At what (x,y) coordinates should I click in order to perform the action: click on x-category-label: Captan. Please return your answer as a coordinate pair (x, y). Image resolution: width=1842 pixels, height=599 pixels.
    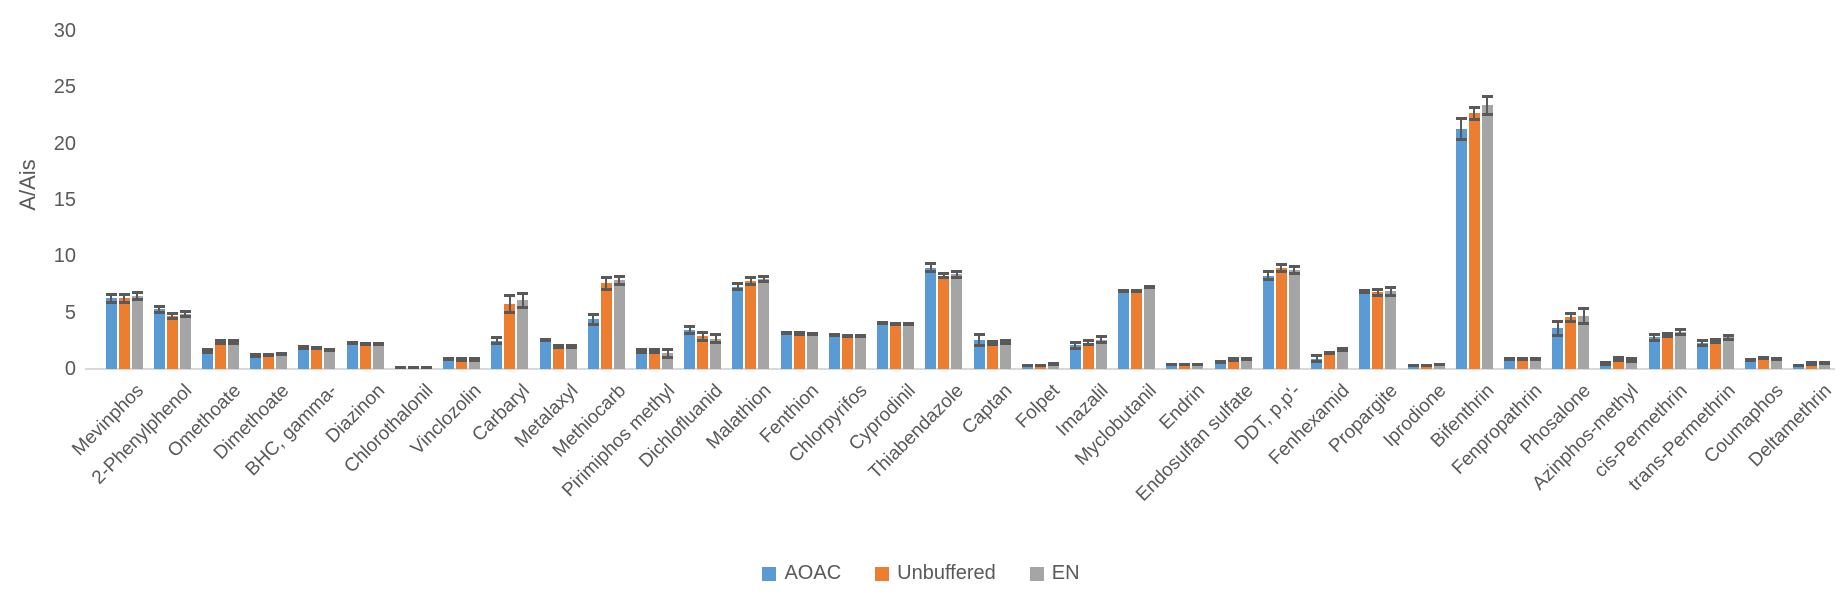
    Looking at the image, I should click on (987, 409).